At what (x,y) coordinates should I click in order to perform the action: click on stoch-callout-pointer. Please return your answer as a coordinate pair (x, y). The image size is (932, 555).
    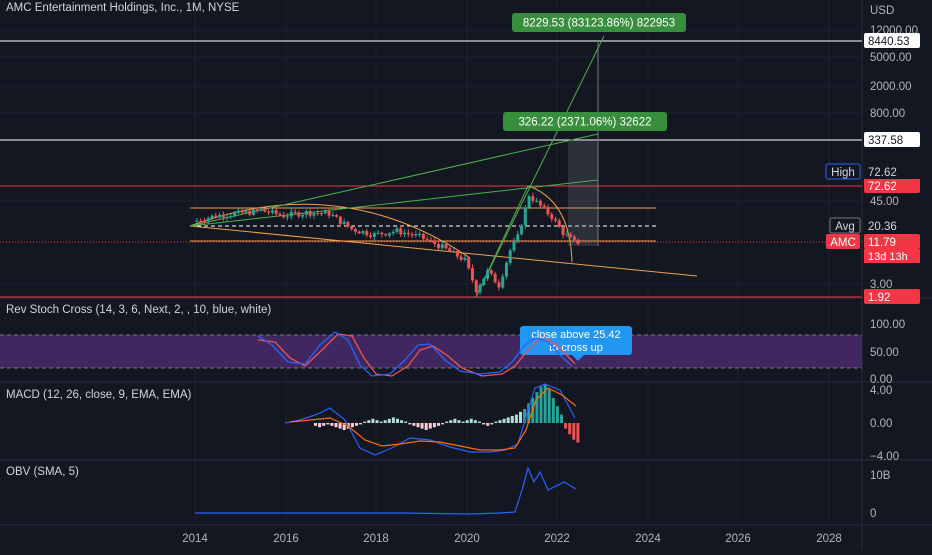
    Looking at the image, I should click on (578, 358).